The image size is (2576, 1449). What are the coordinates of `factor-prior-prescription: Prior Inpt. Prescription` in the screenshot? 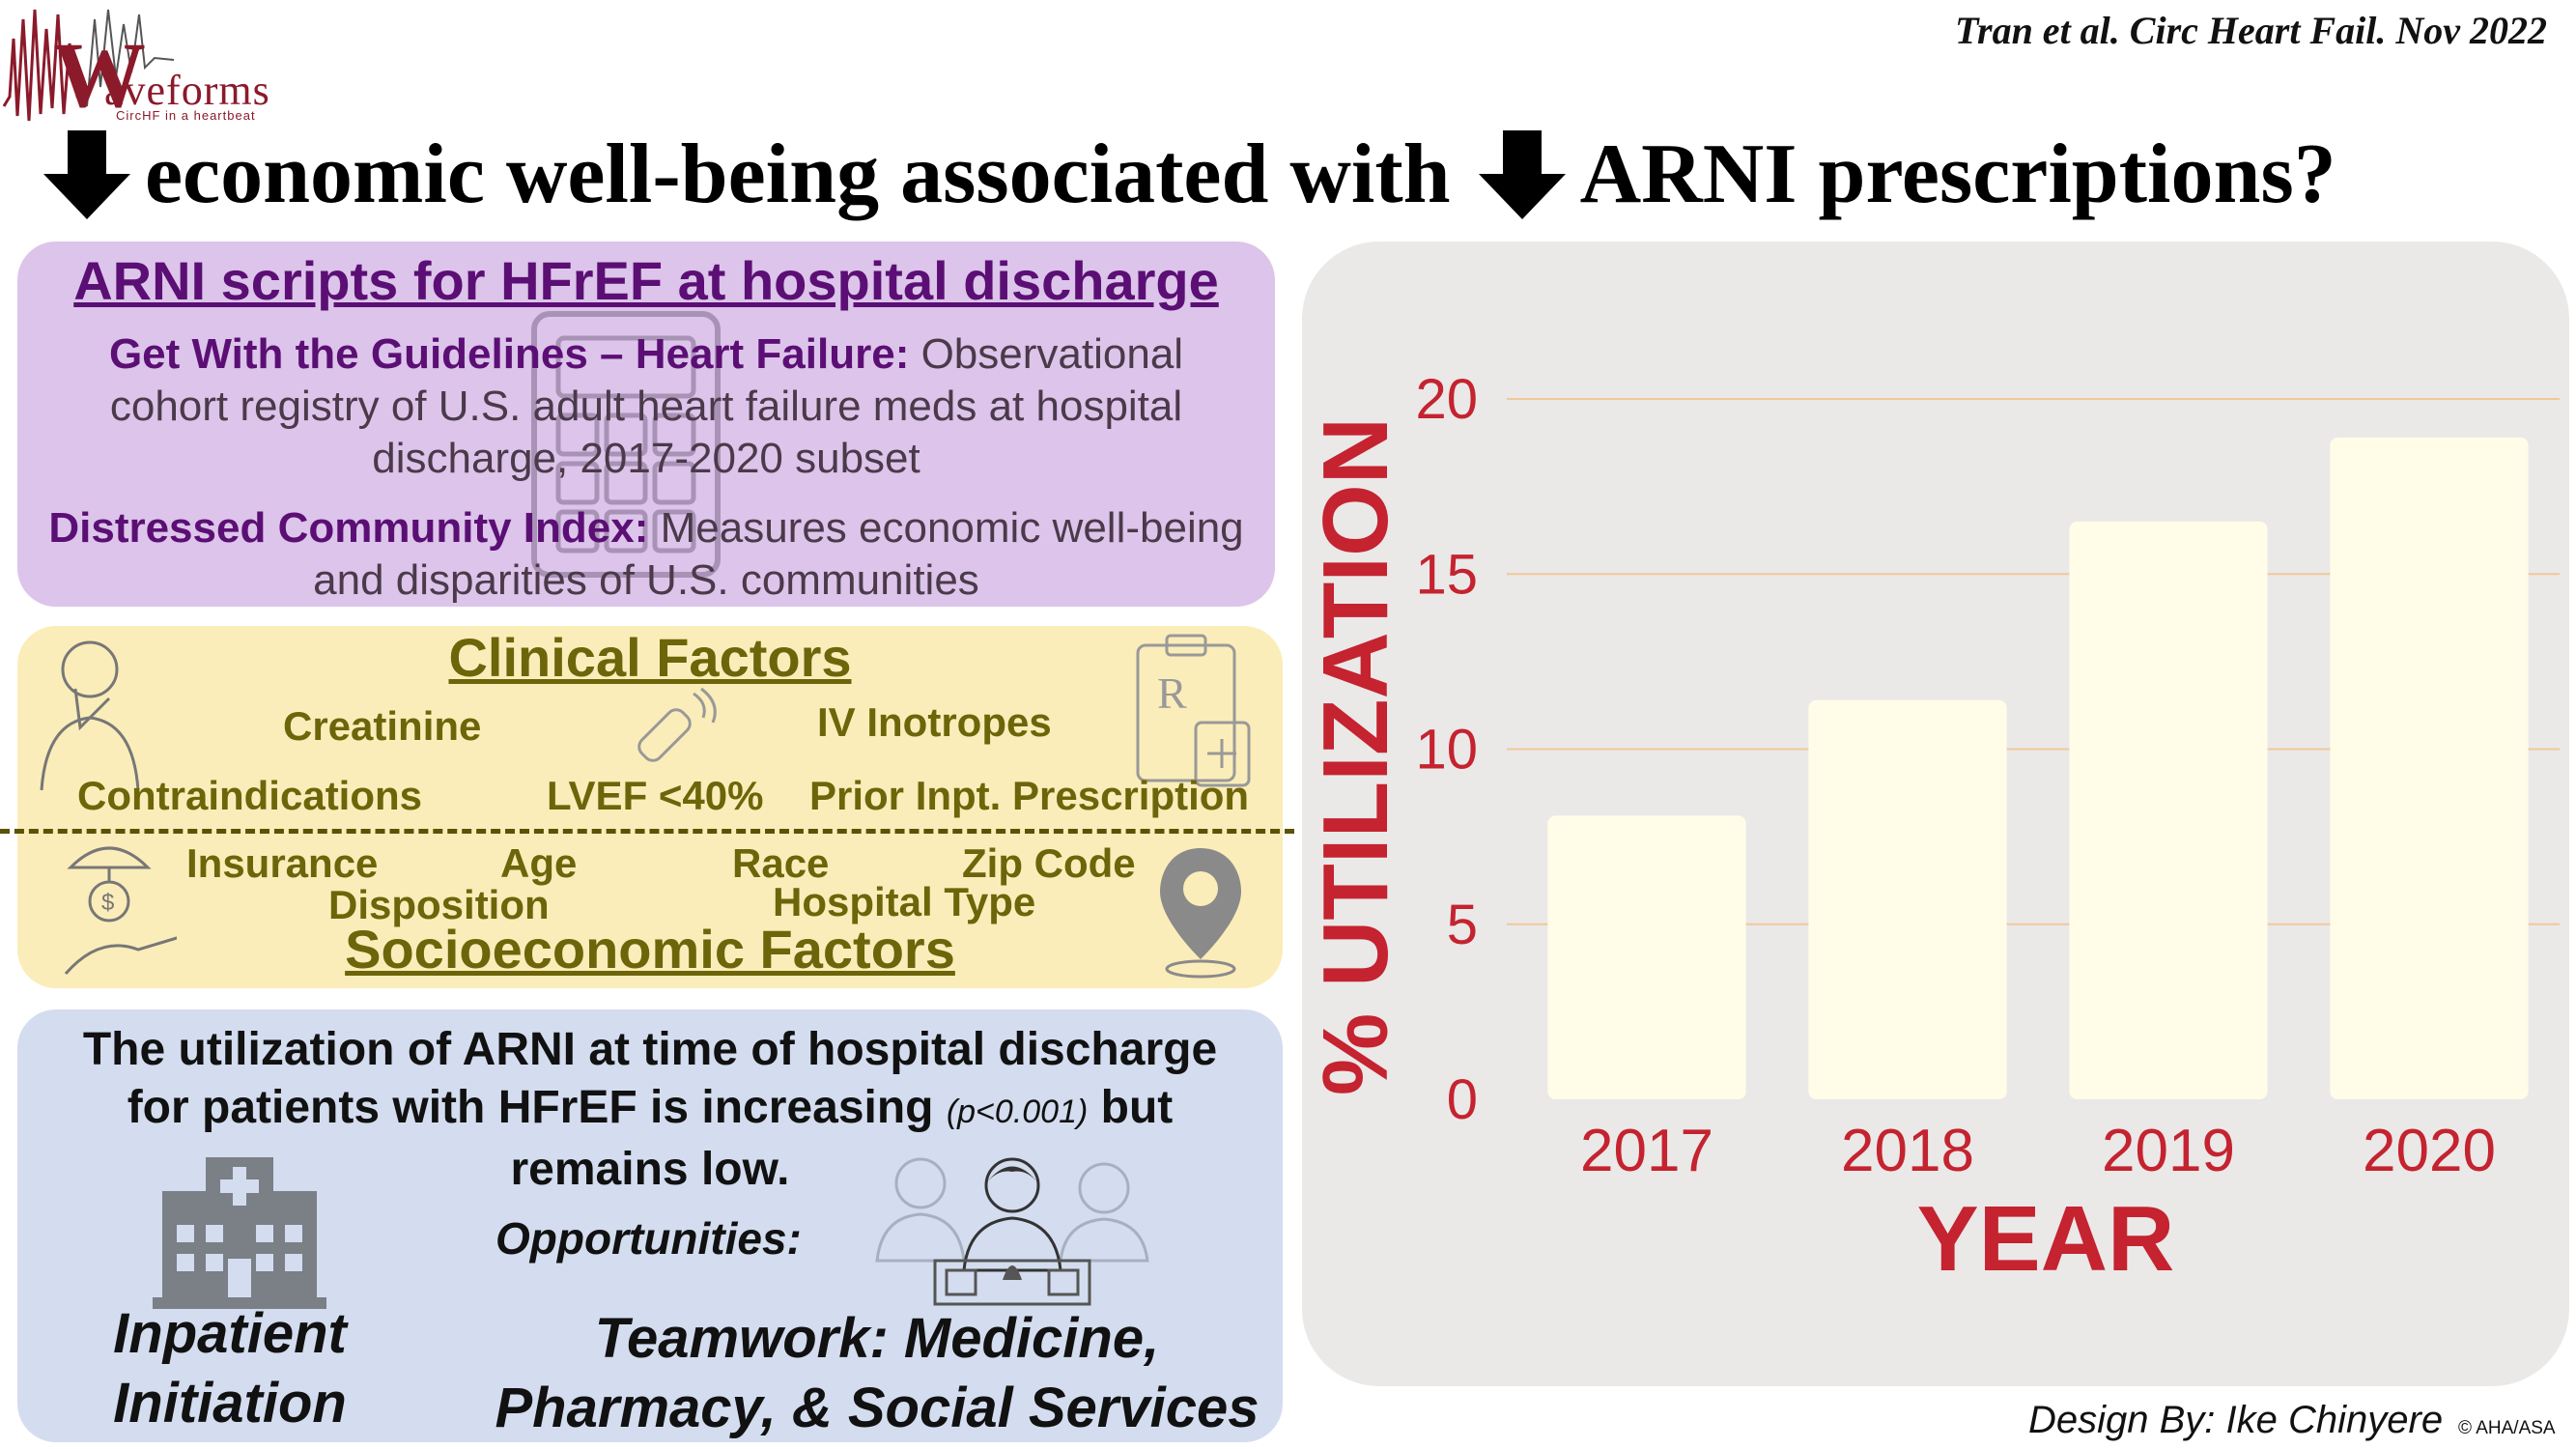 It's located at (1029, 795).